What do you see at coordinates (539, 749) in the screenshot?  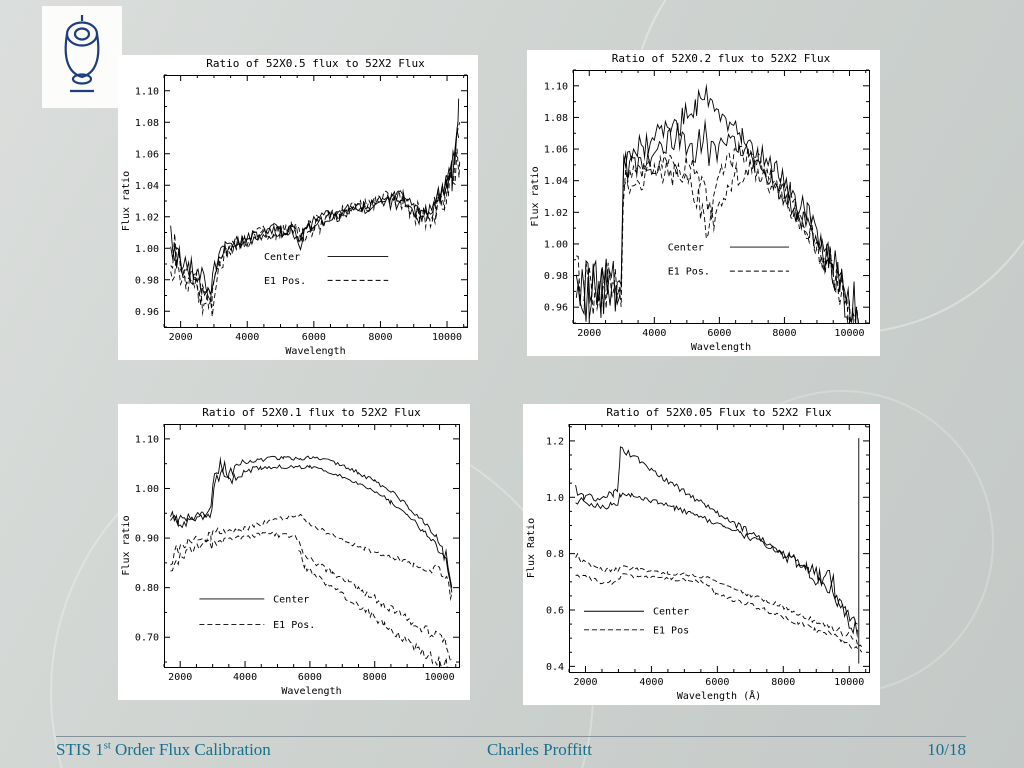 I see `footer-author: Charles Proffitt` at bounding box center [539, 749].